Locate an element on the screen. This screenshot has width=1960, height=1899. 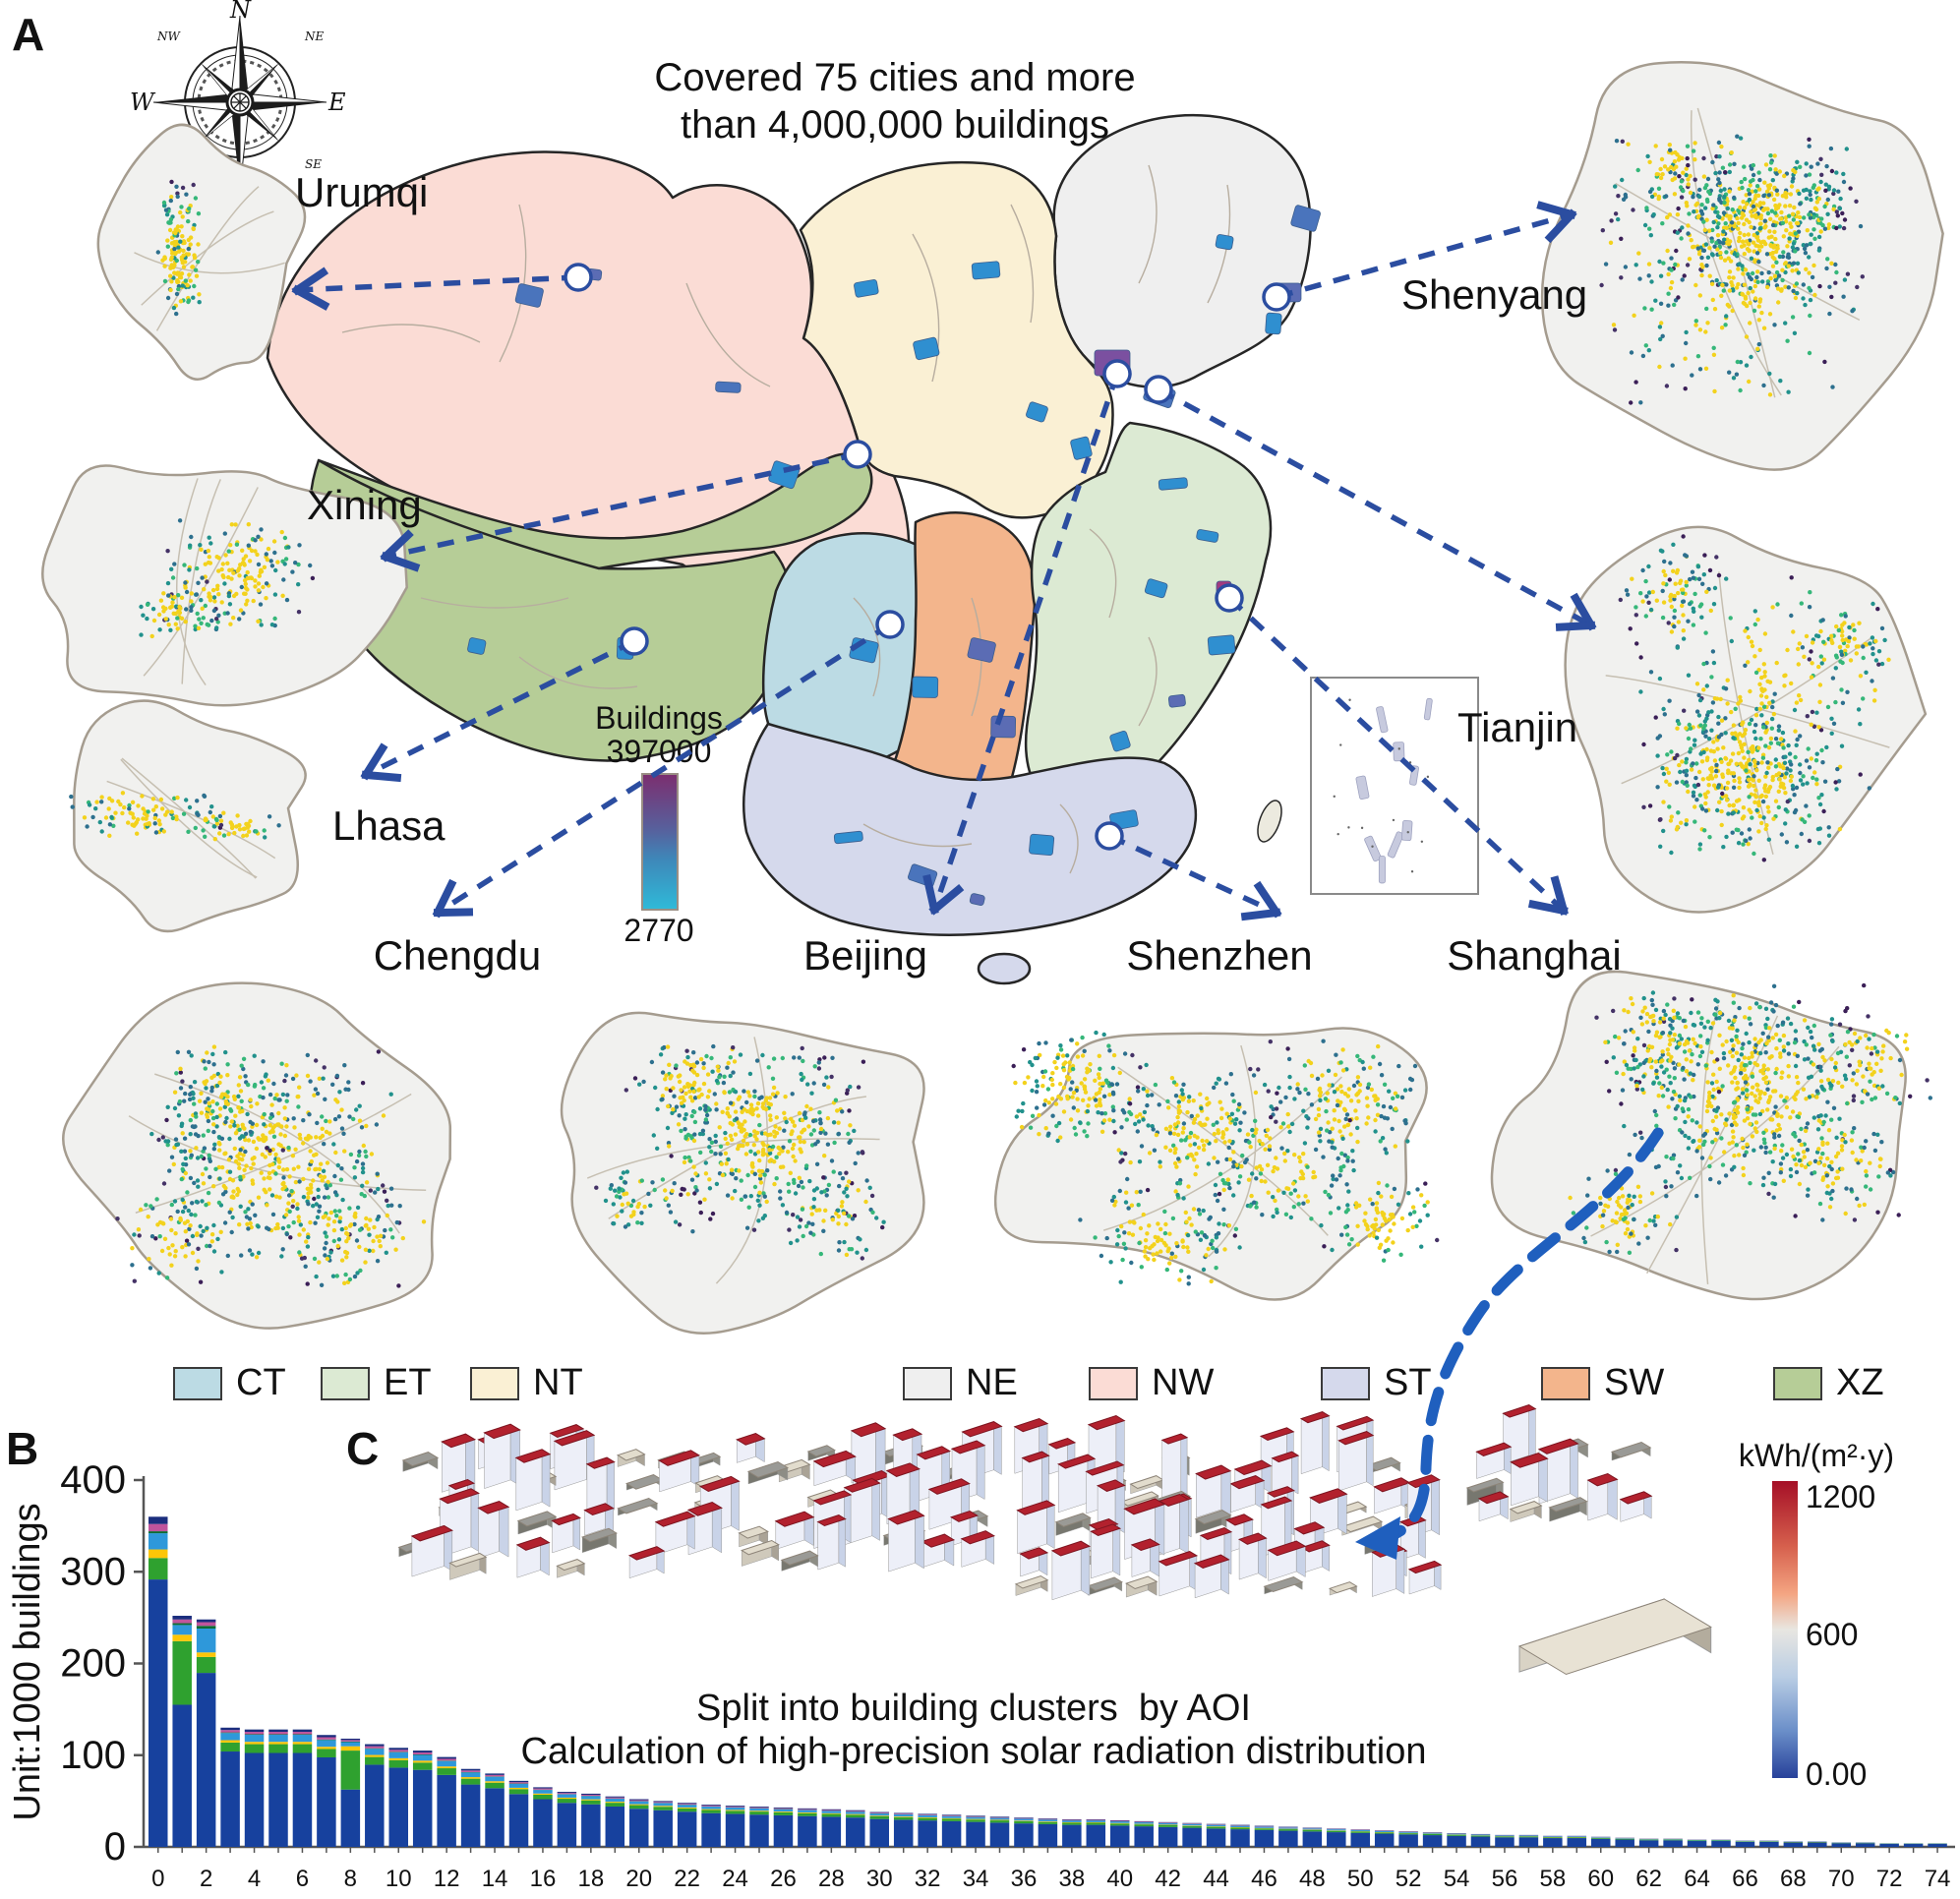
buildings-colorbar-min: 2770 is located at coordinates (659, 930).